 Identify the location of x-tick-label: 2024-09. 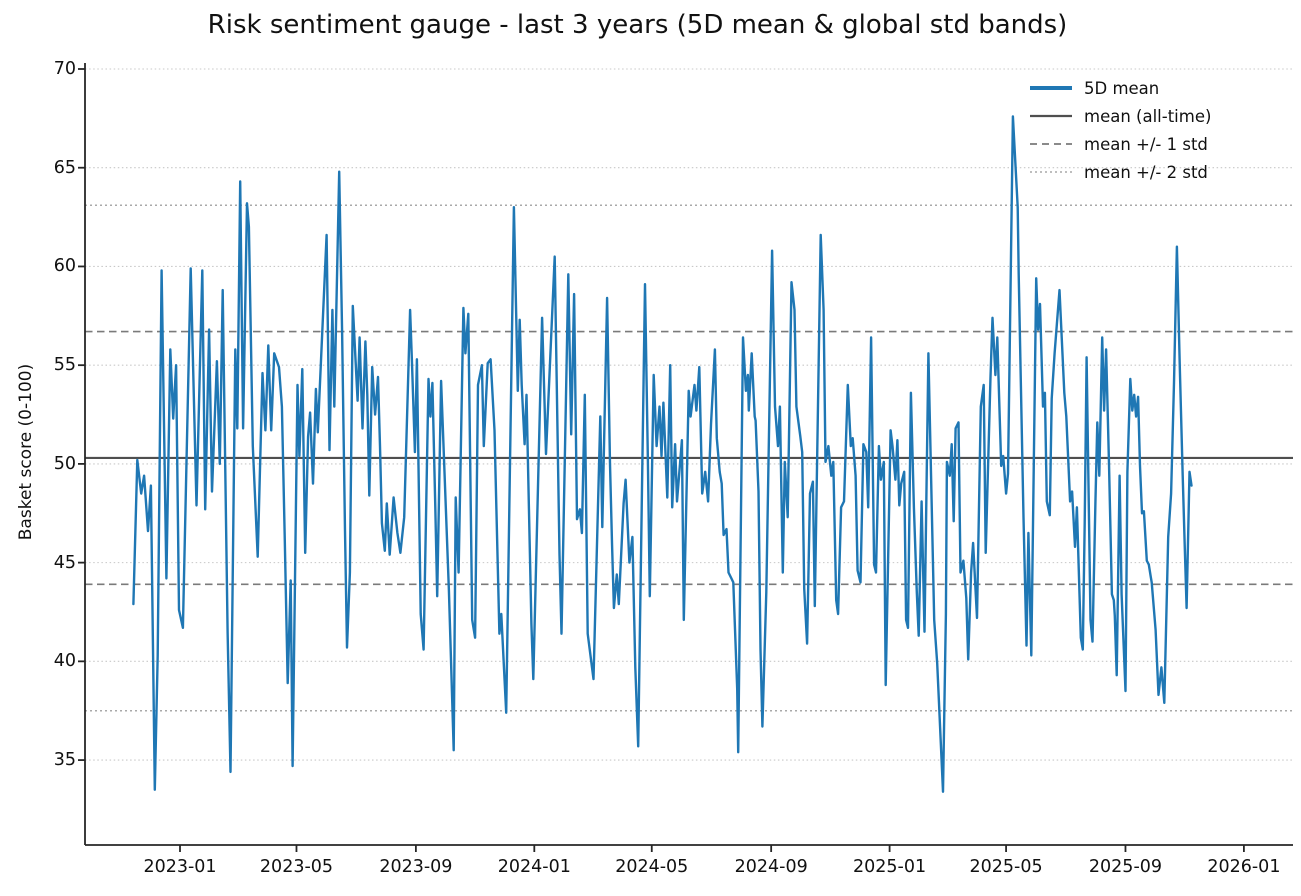
(771, 867).